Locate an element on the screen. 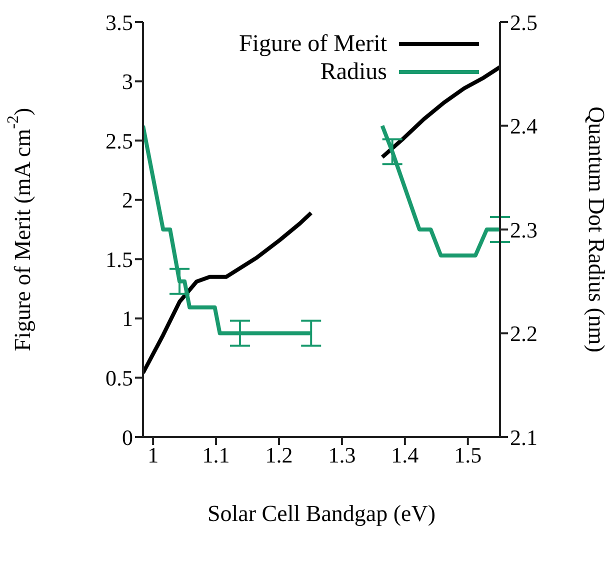  y-tick-label: 1 is located at coordinates (127, 319).